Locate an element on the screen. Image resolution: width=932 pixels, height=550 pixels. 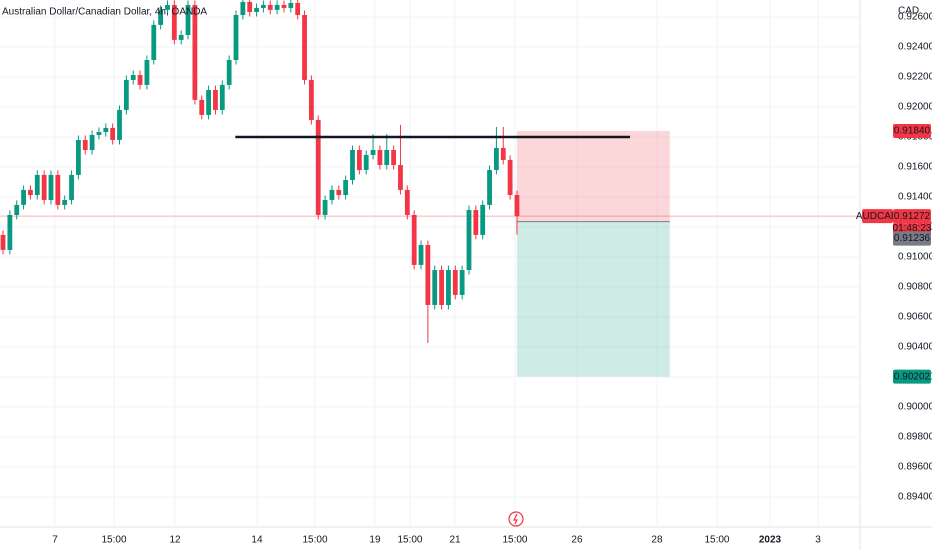
stop-zone is located at coordinates (593, 176).